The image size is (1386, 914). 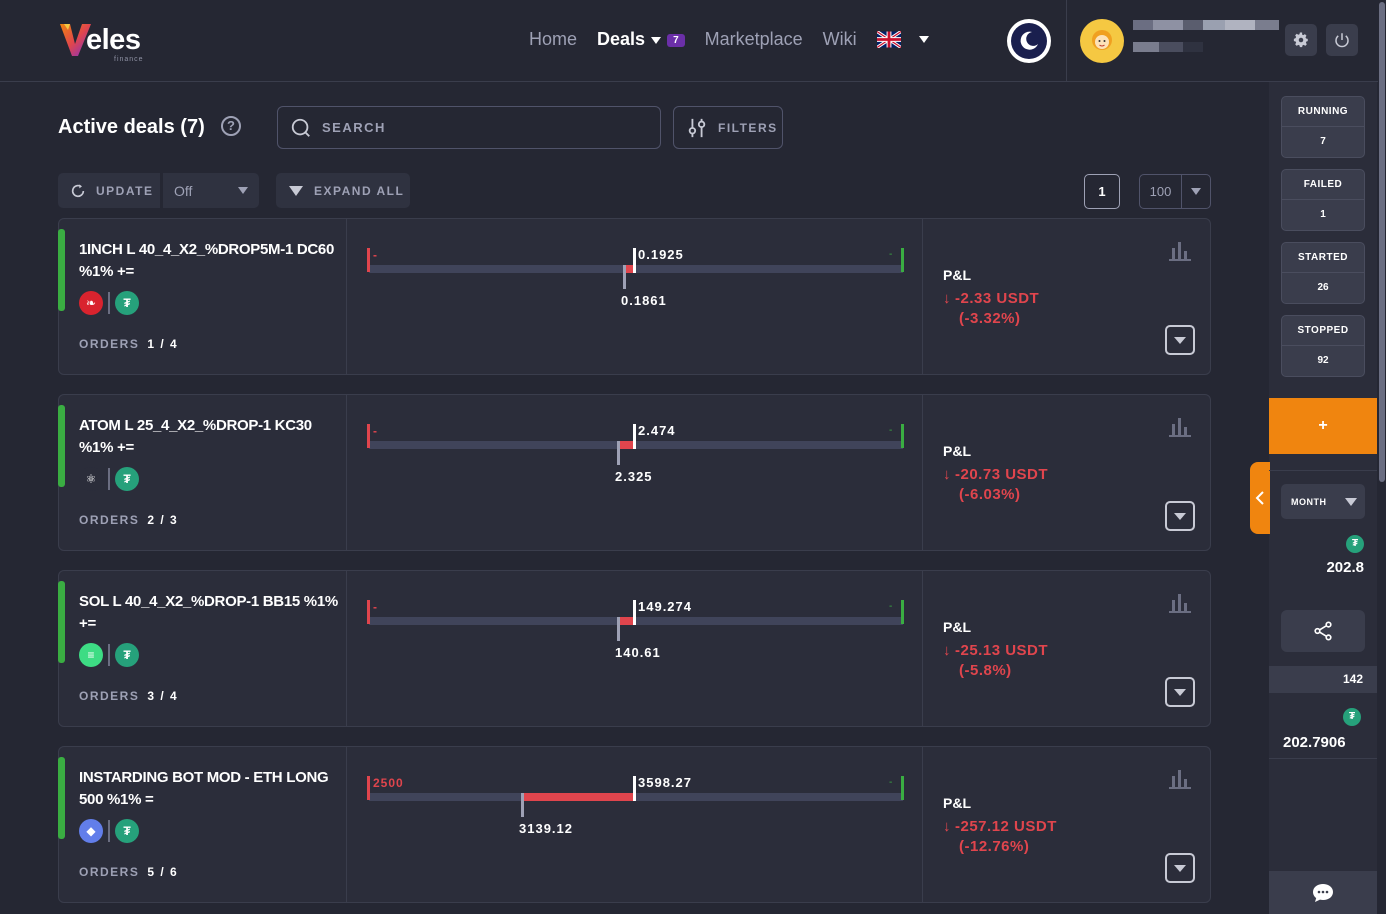 I want to click on chat-support-button, so click(x=1323, y=892).